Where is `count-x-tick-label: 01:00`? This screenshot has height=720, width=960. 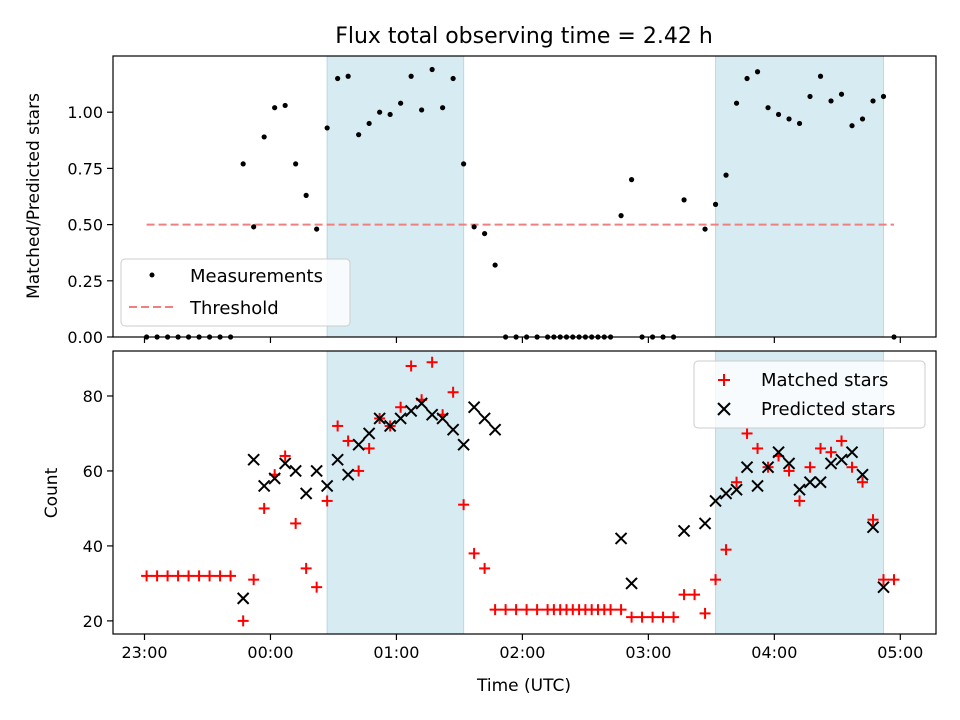 count-x-tick-label: 01:00 is located at coordinates (396, 652).